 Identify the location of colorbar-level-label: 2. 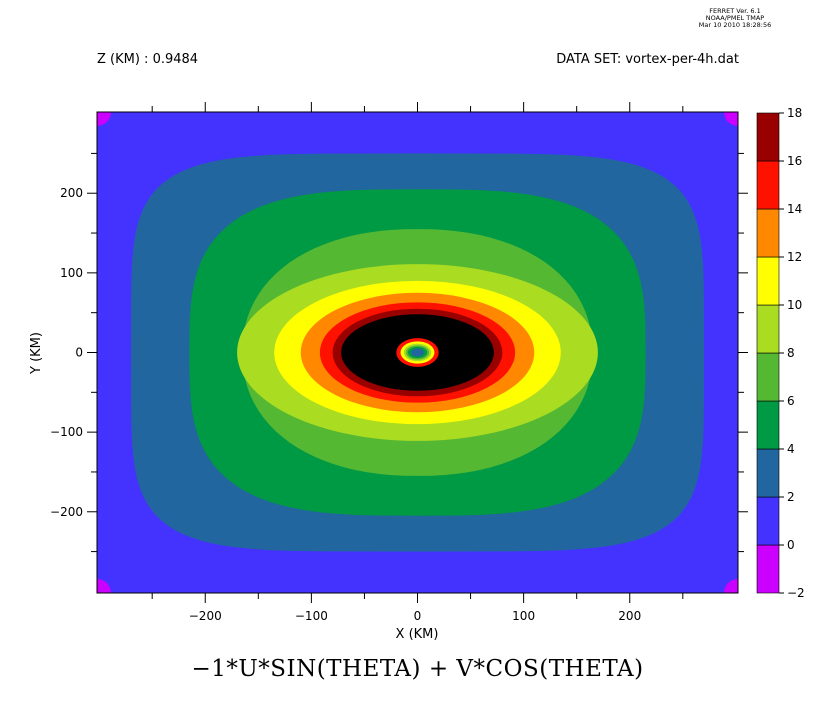
(791, 497).